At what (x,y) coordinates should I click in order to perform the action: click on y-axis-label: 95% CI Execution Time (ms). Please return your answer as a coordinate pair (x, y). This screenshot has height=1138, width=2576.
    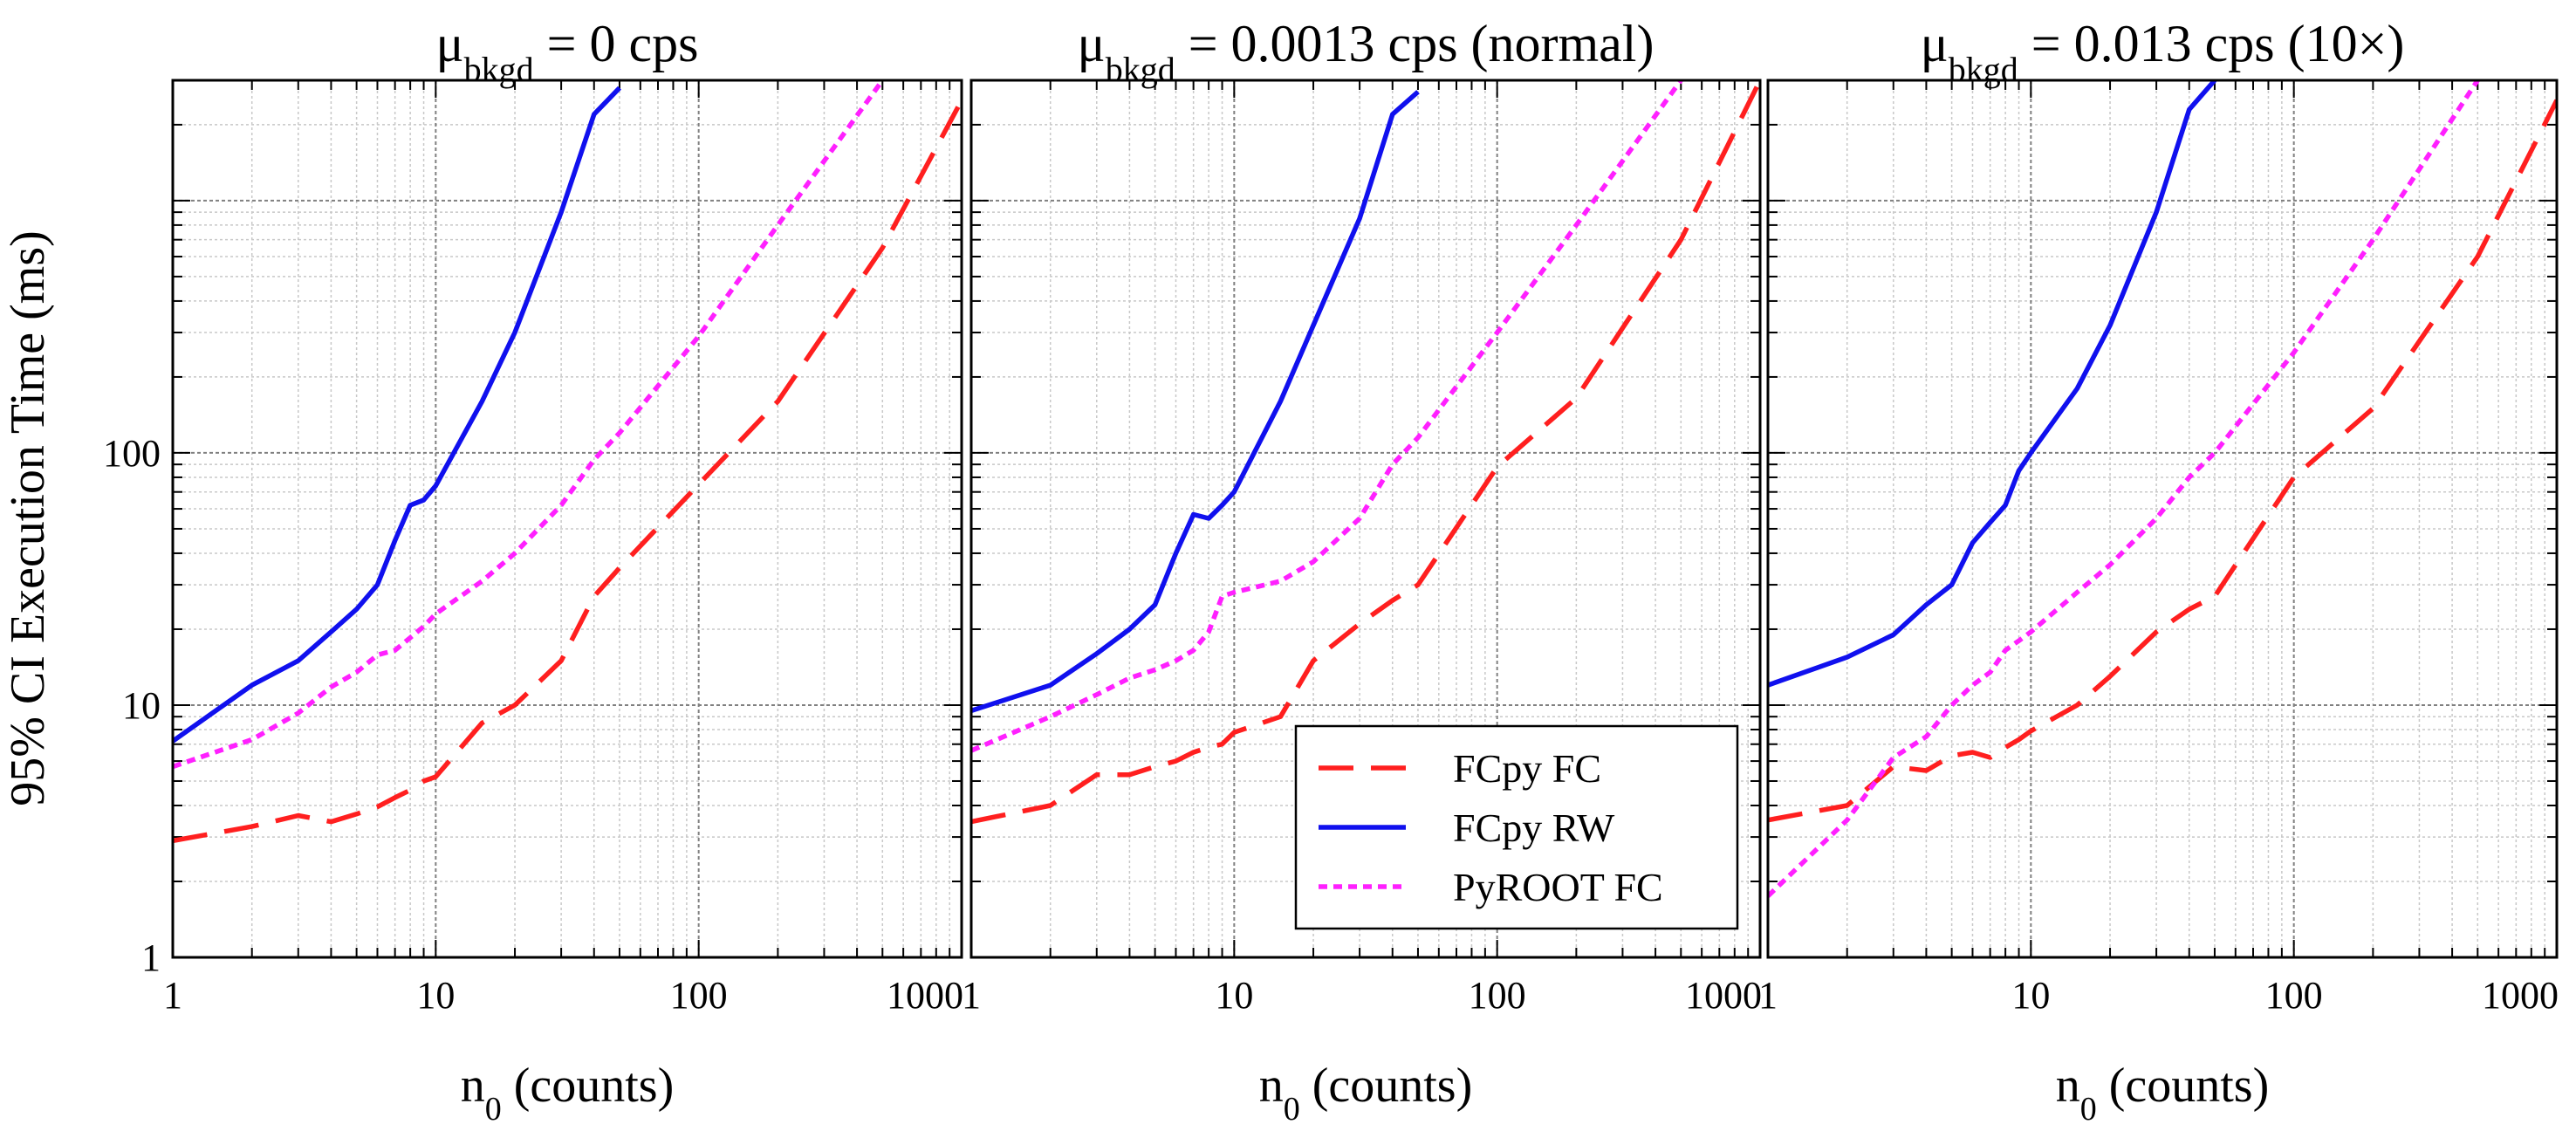
    Looking at the image, I should click on (28, 518).